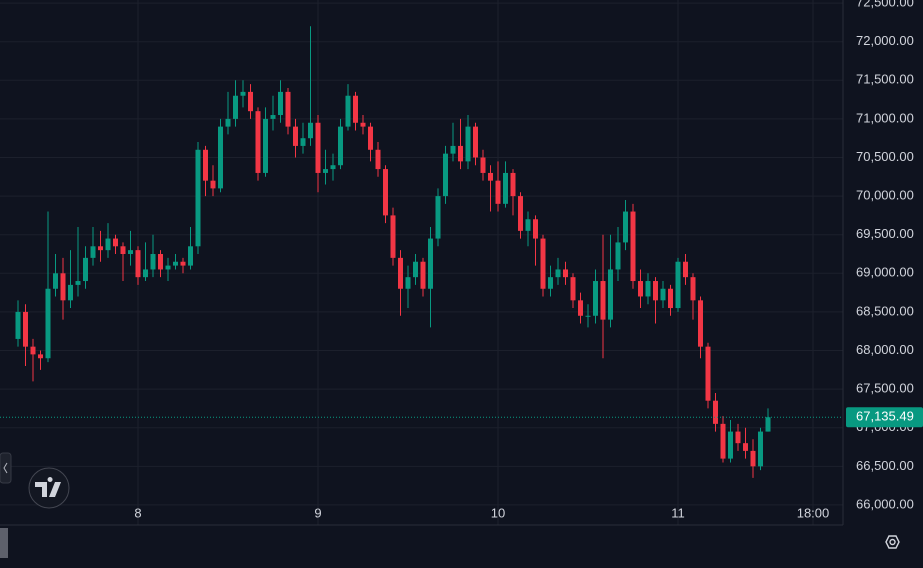  Describe the element at coordinates (49, 488) in the screenshot. I see `tradingview-logo` at that location.